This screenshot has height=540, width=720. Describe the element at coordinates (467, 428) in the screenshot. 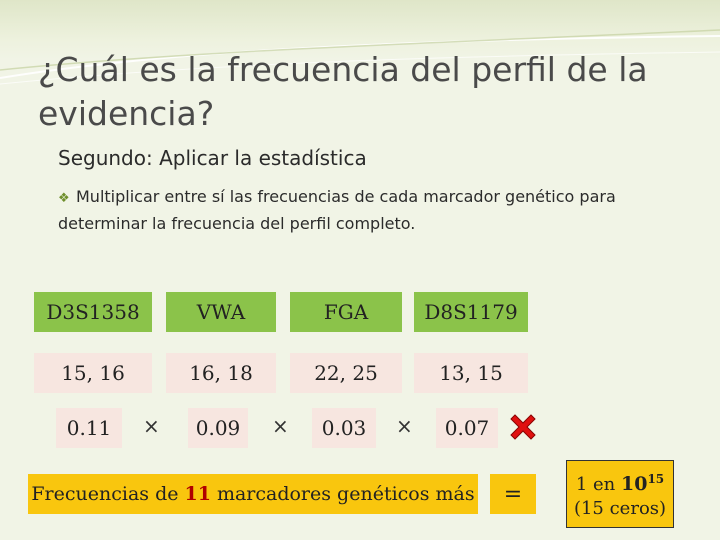

I see `frequency-box: 0.07` at that location.